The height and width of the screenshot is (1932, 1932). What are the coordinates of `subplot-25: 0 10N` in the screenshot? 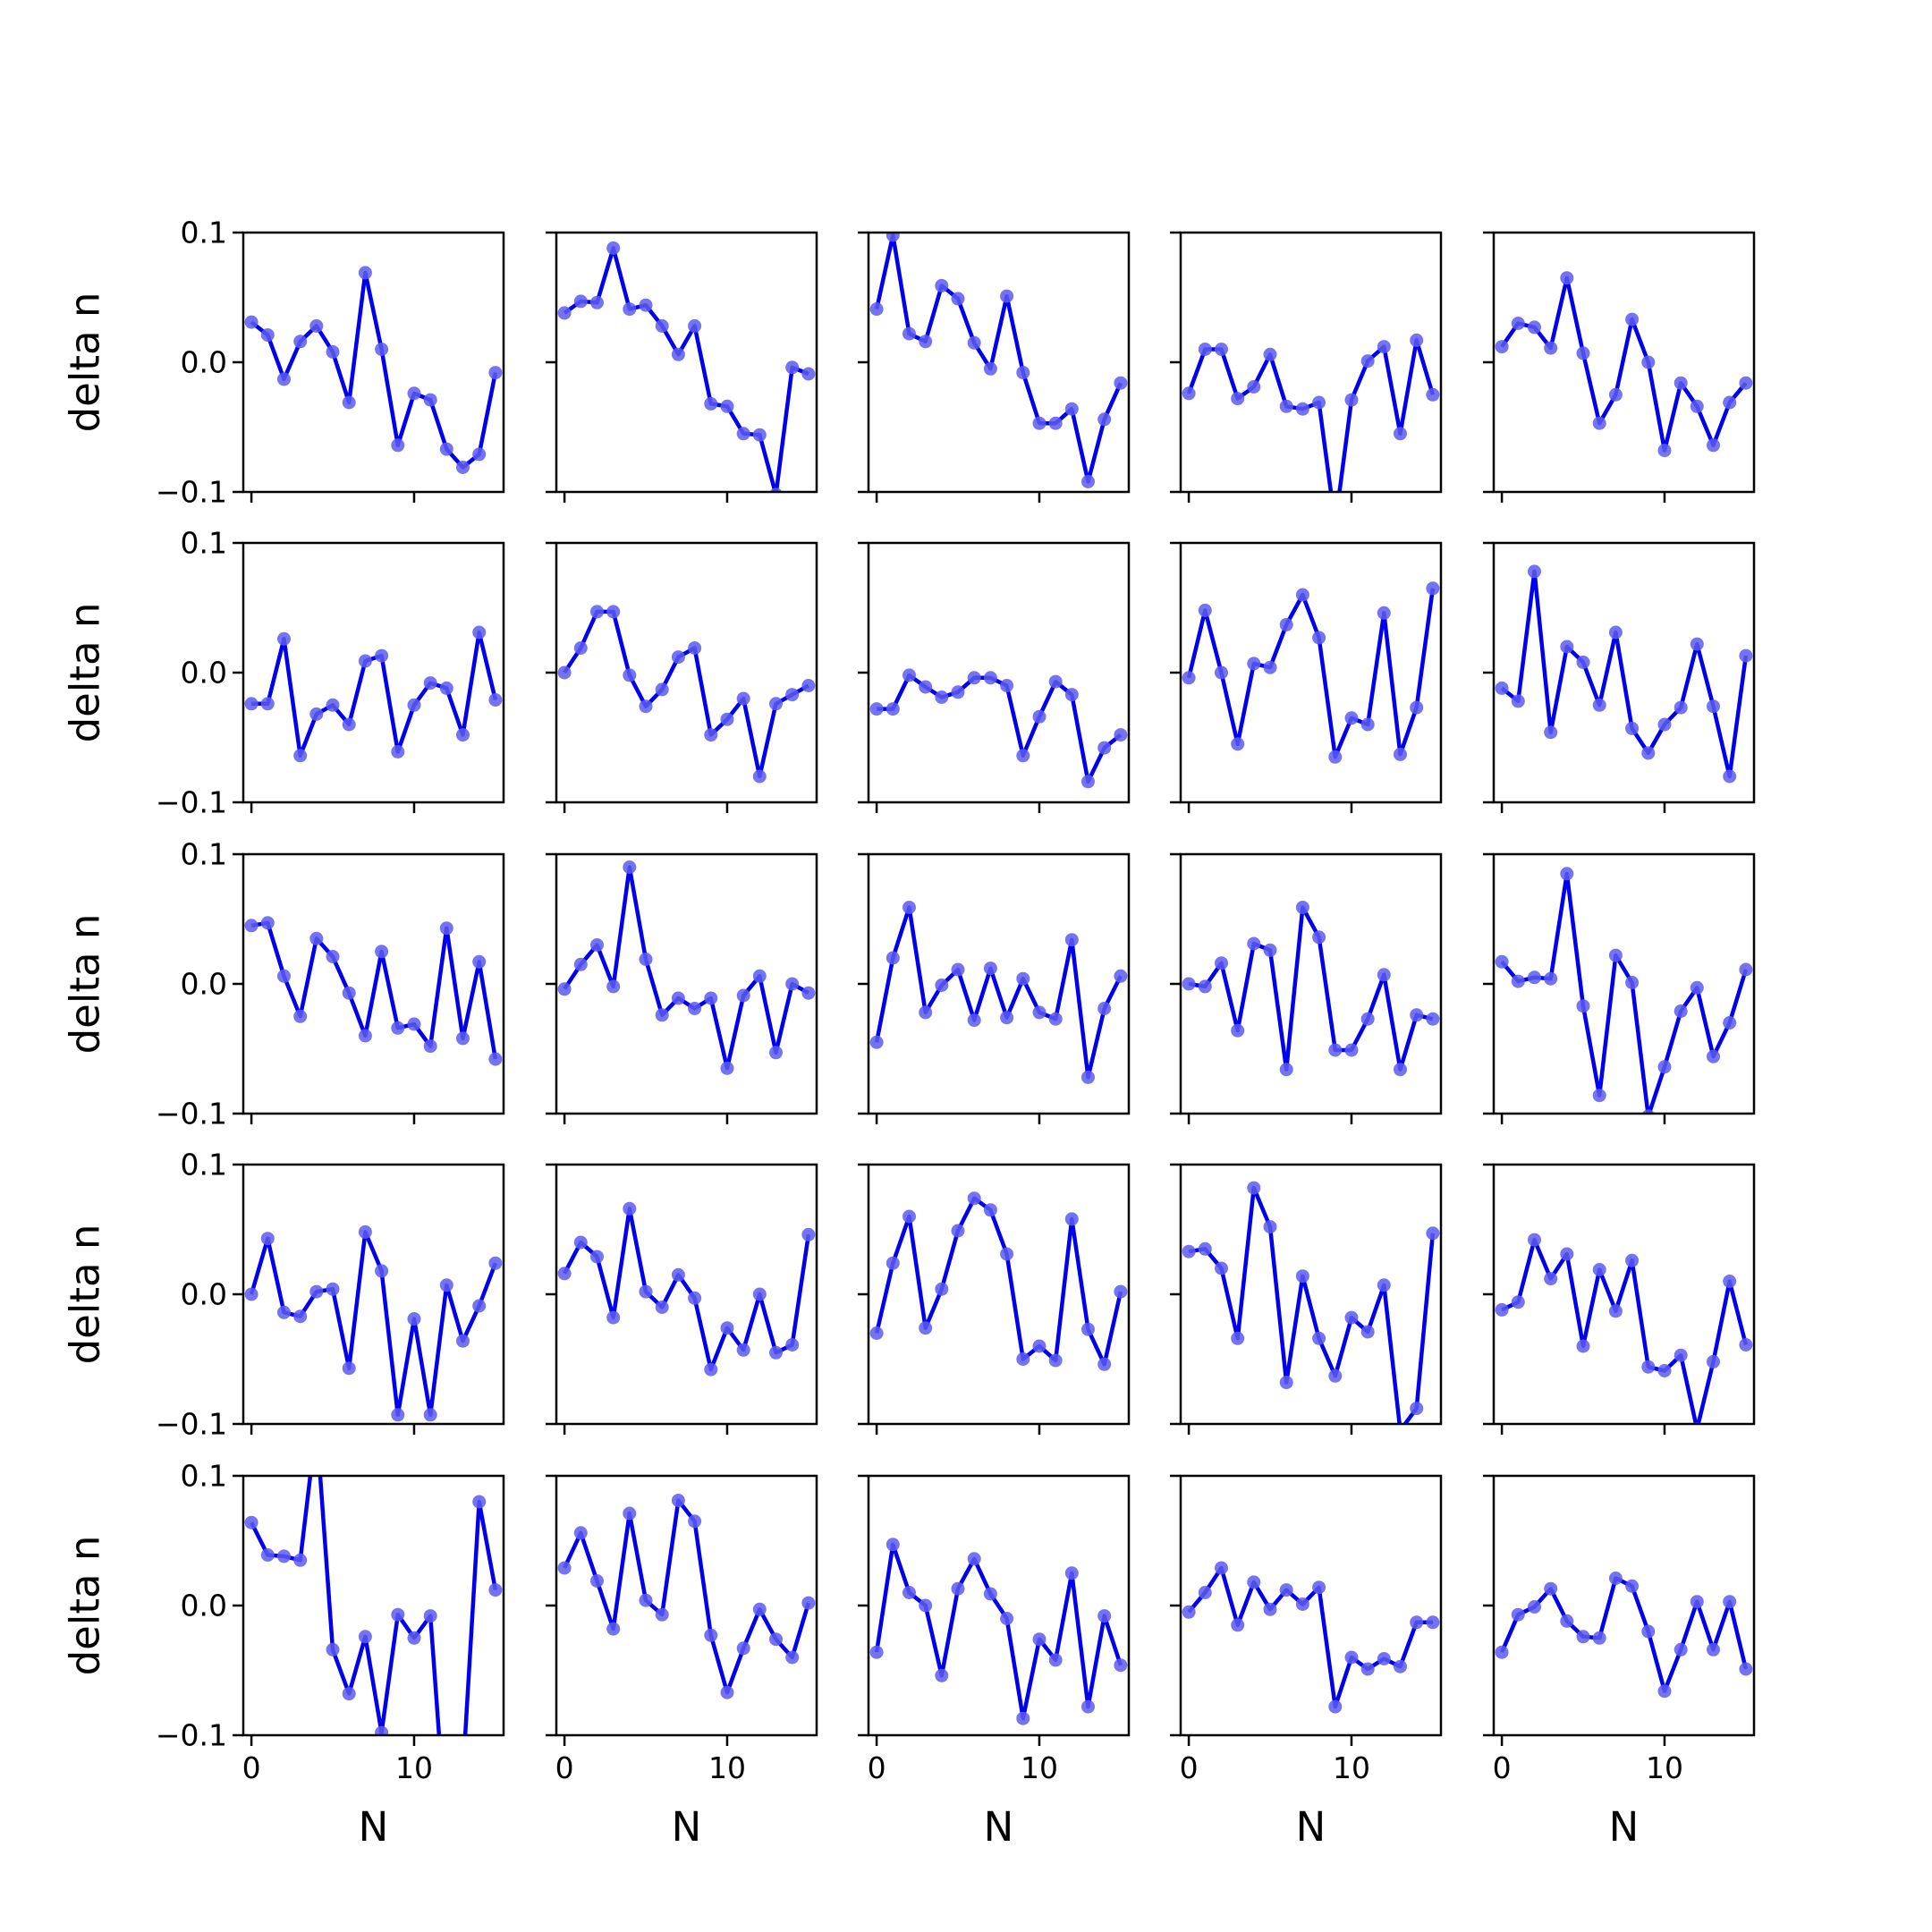 It's located at (1619, 1662).